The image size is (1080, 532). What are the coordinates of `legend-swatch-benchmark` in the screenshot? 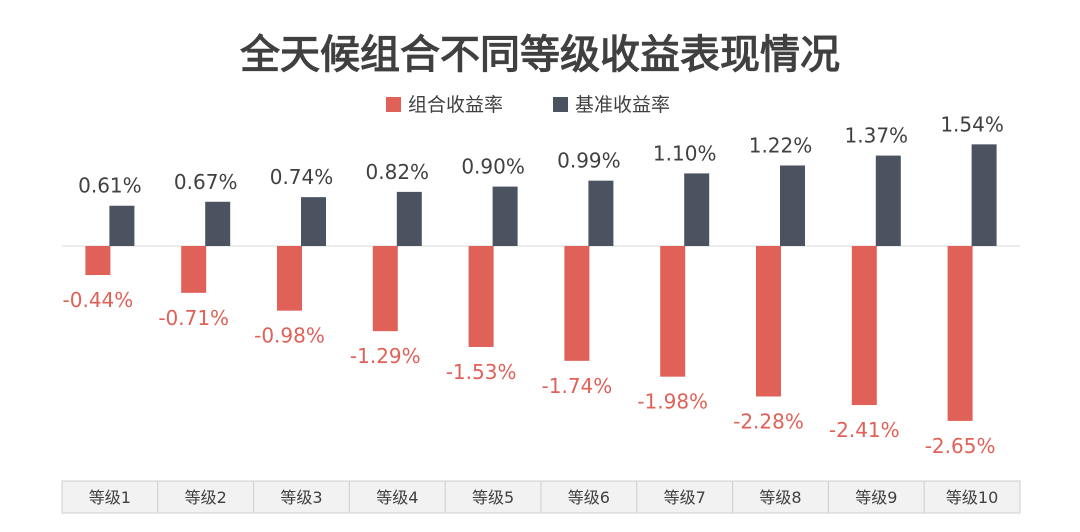 It's located at (560, 104).